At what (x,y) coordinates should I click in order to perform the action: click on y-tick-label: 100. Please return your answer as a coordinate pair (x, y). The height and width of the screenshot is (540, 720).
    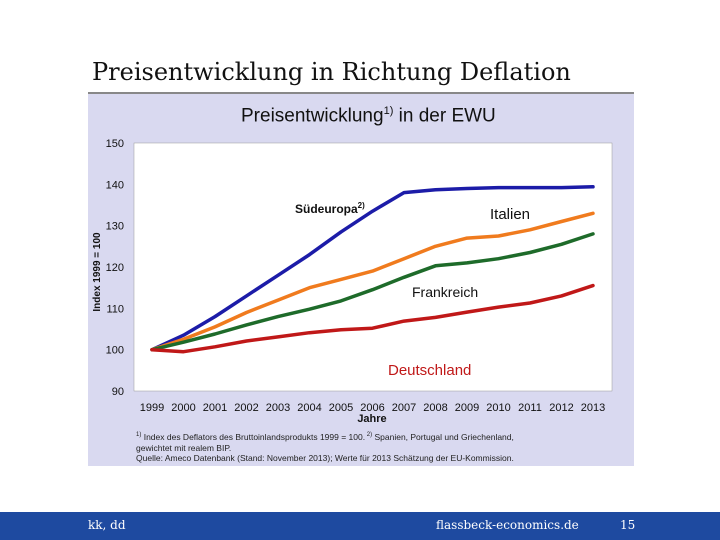
    Looking at the image, I should click on (115, 351).